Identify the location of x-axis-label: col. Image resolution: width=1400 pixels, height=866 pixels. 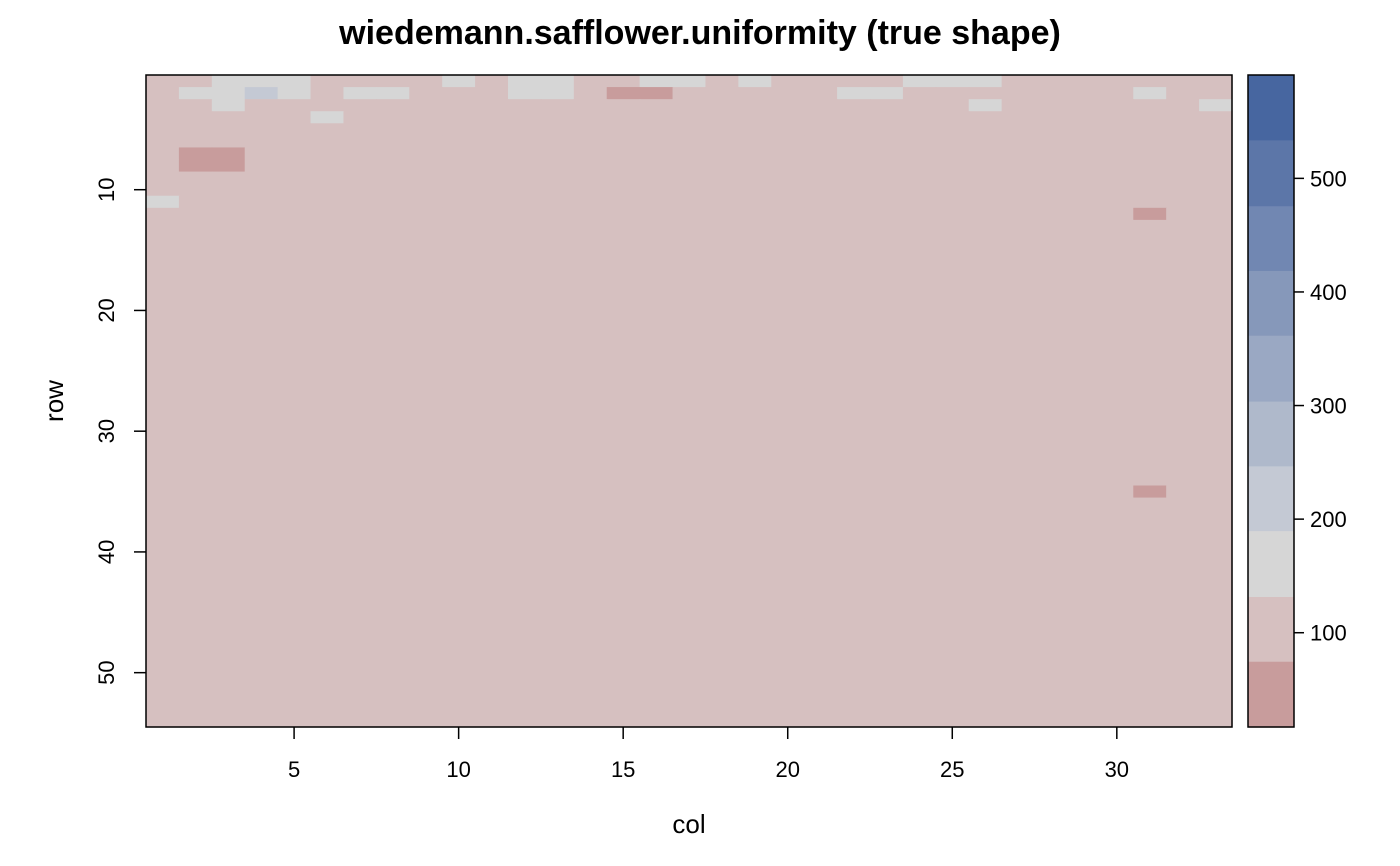
(688, 824).